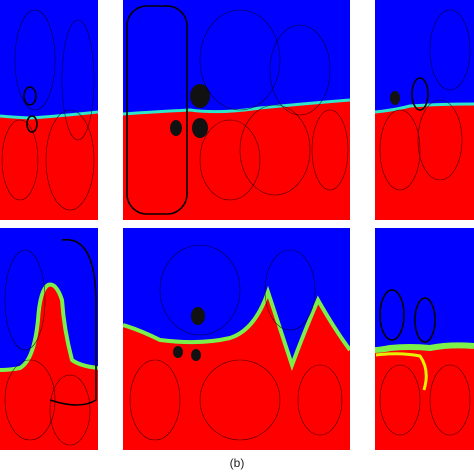  I want to click on panel-bottom-left, so click(49, 339).